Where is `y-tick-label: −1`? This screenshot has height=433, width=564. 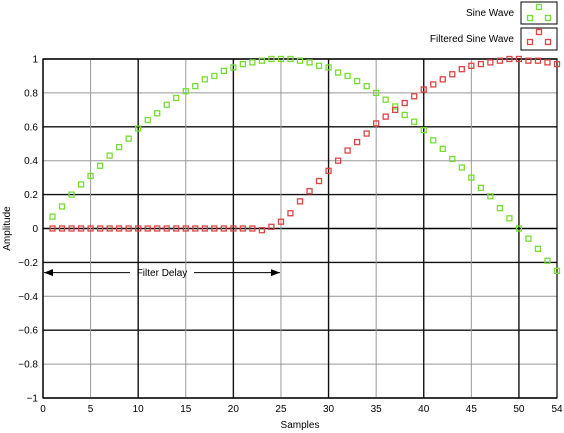 y-tick-label: −1 is located at coordinates (33, 399).